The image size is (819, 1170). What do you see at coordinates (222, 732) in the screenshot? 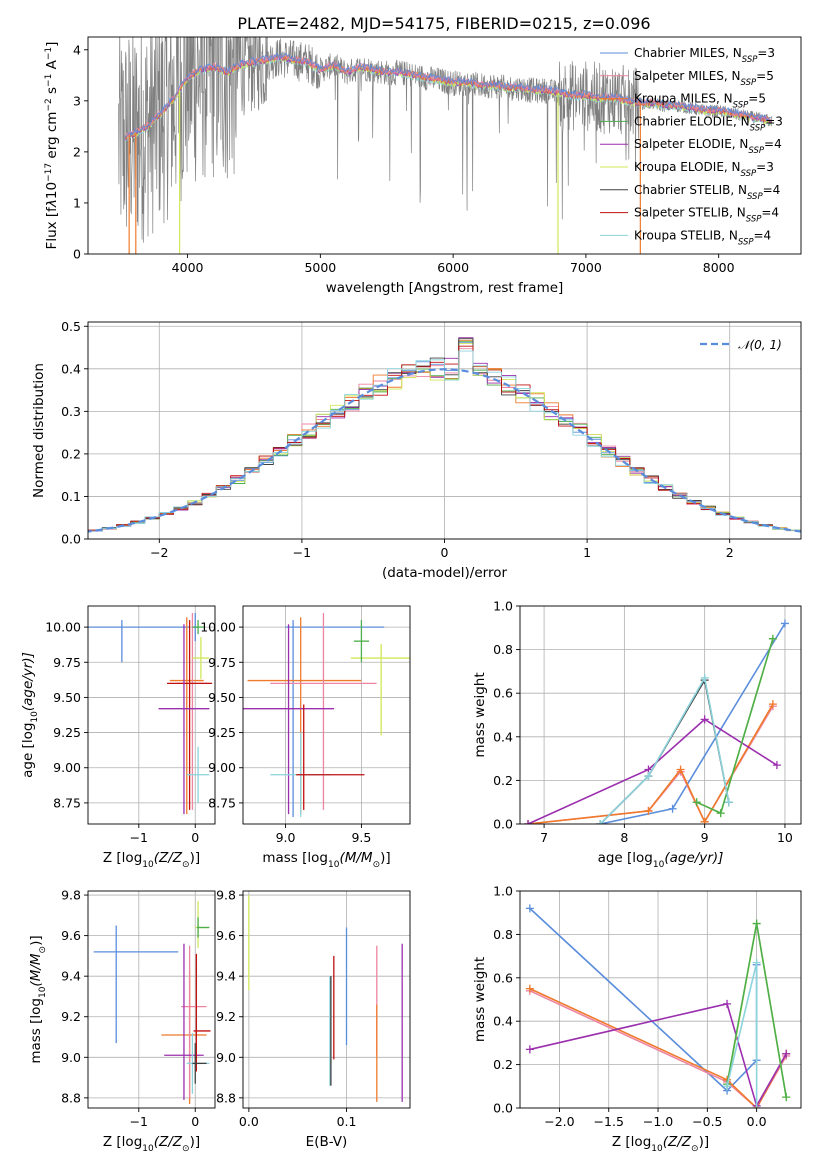
I see `y-tick-label: 9.25` at bounding box center [222, 732].